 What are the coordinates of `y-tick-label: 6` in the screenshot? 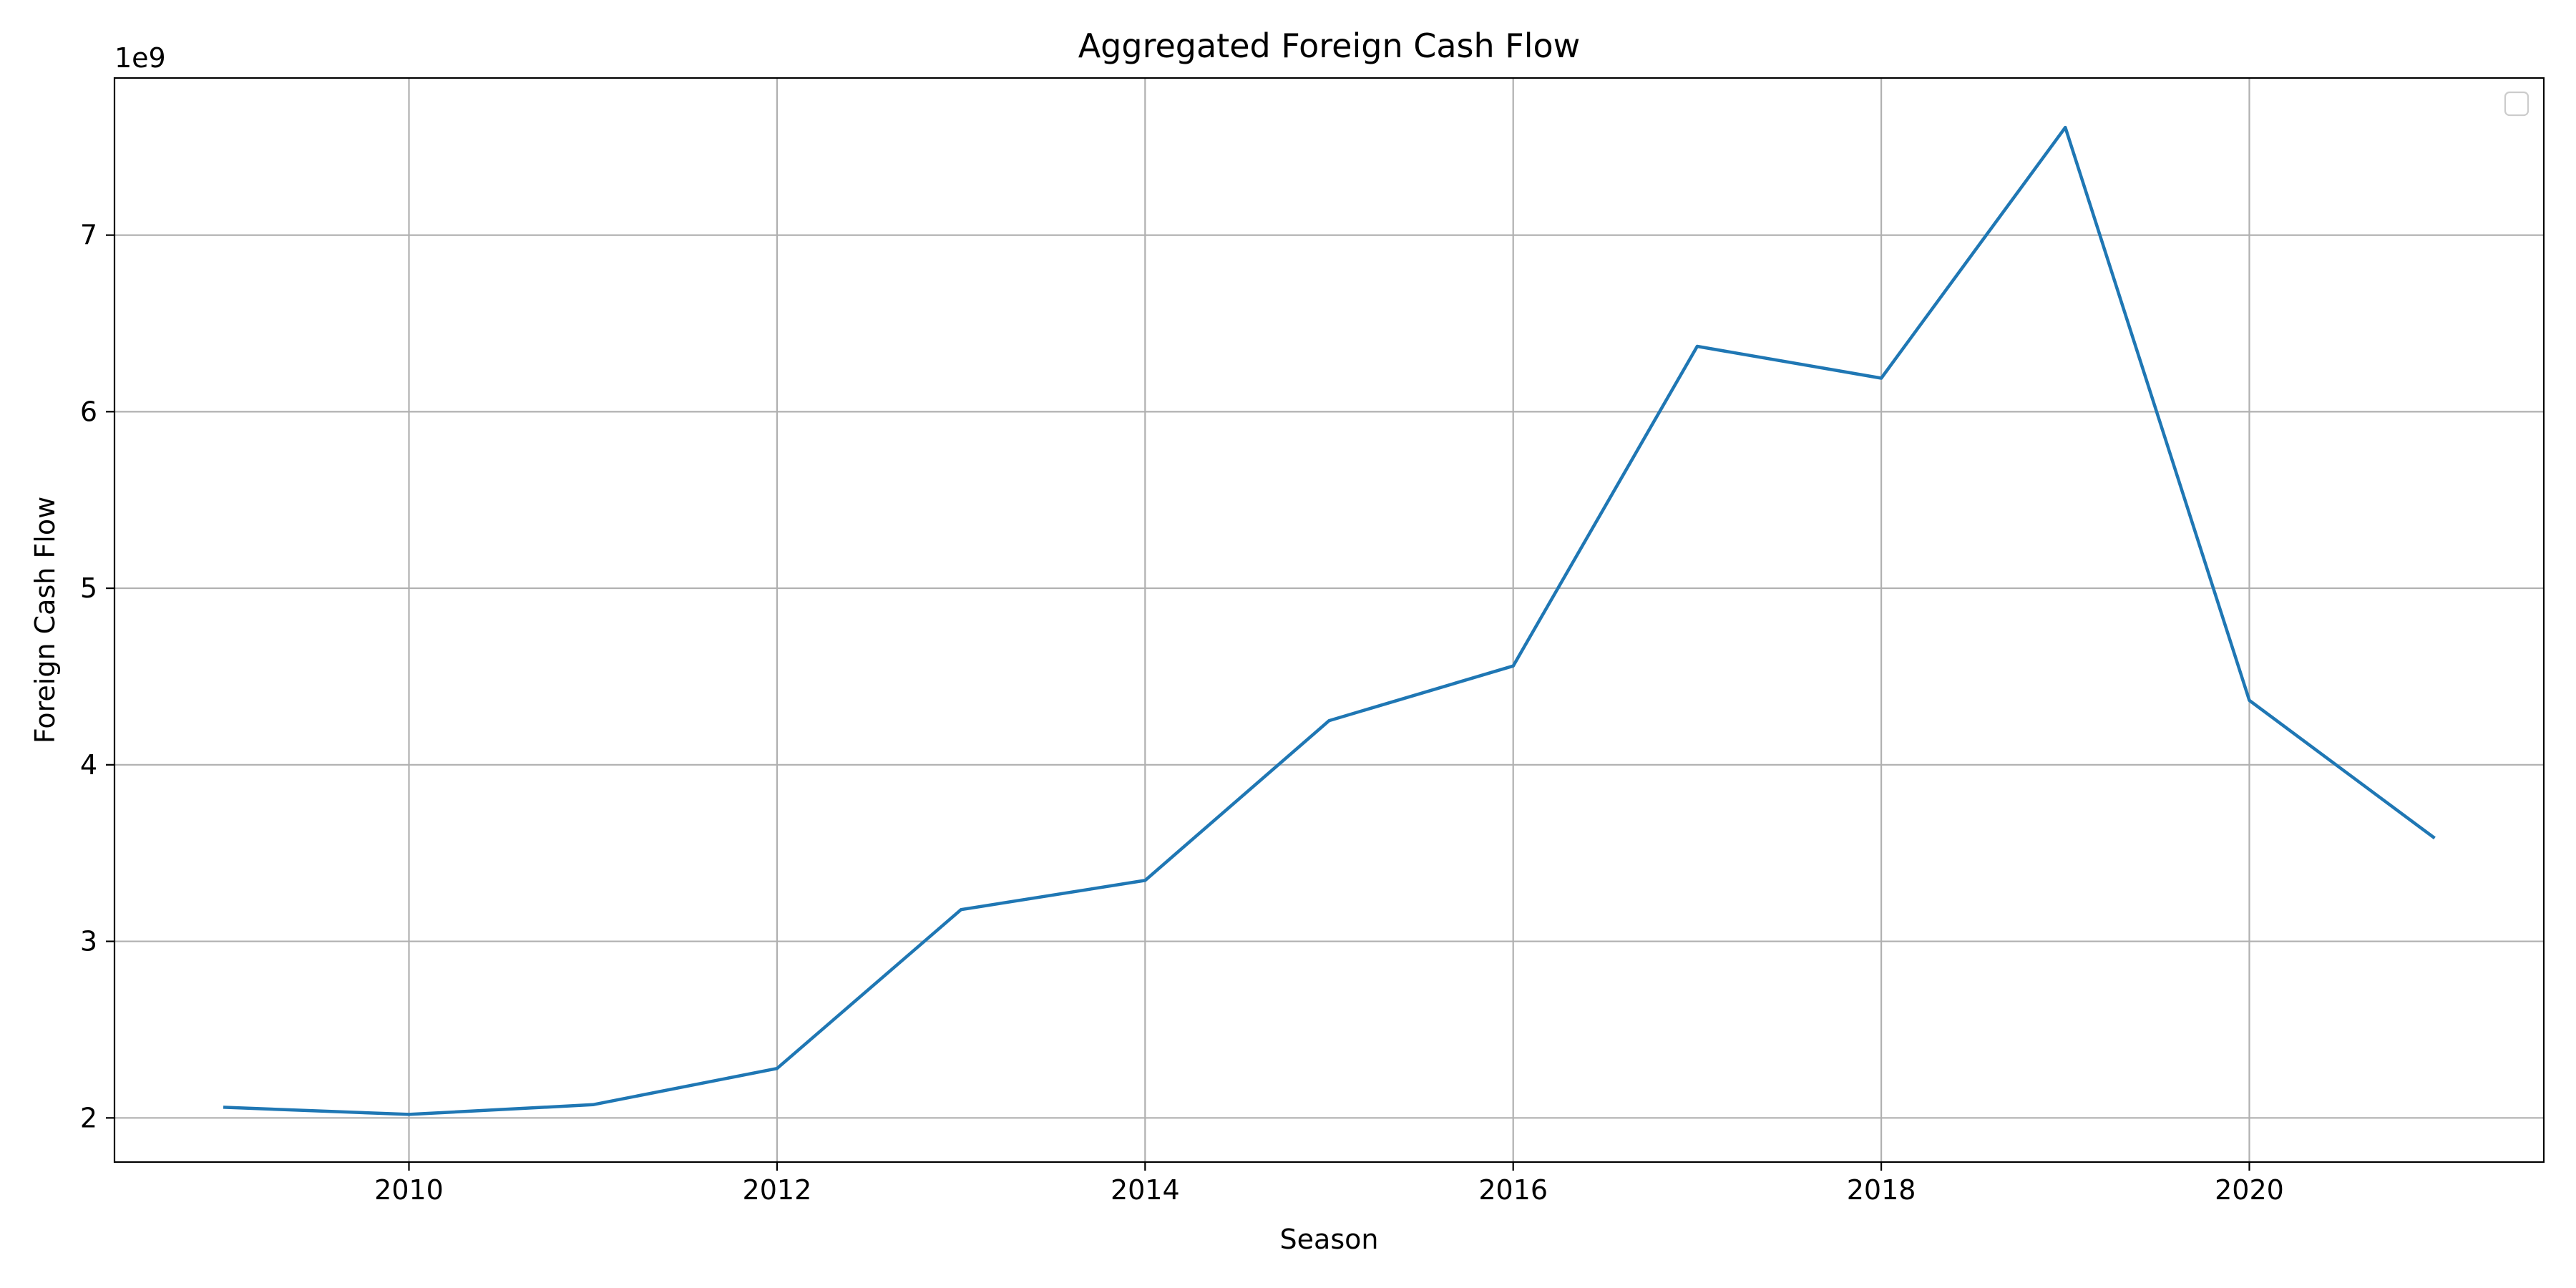 It's located at (88, 411).